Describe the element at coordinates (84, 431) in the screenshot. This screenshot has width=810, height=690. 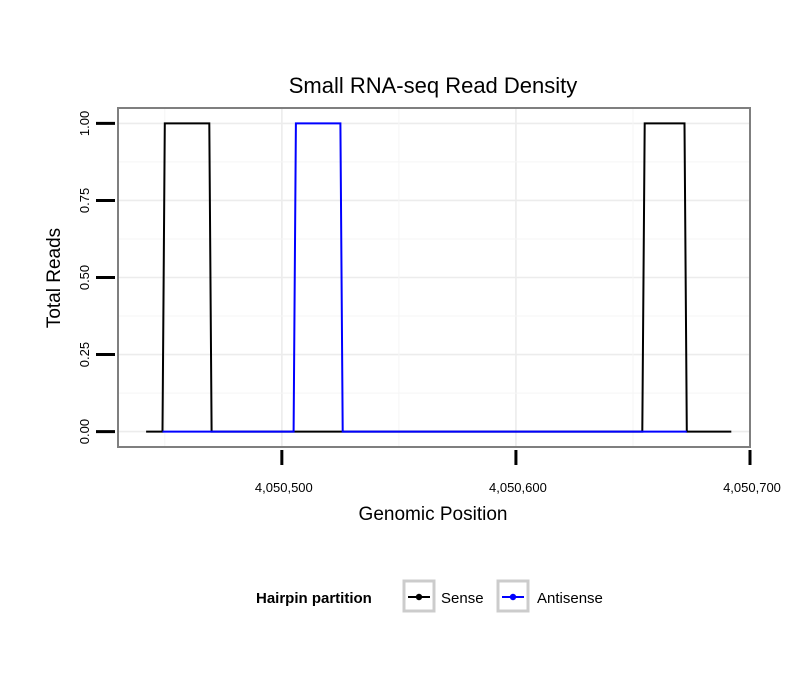
I see `y-tick-label: 0.00` at that location.